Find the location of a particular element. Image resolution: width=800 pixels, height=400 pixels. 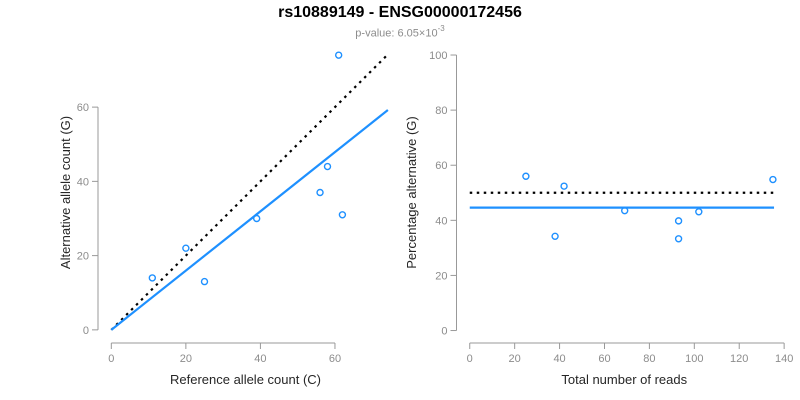

subtitle-text: p-value: 6.05×10 is located at coordinates (396, 33).